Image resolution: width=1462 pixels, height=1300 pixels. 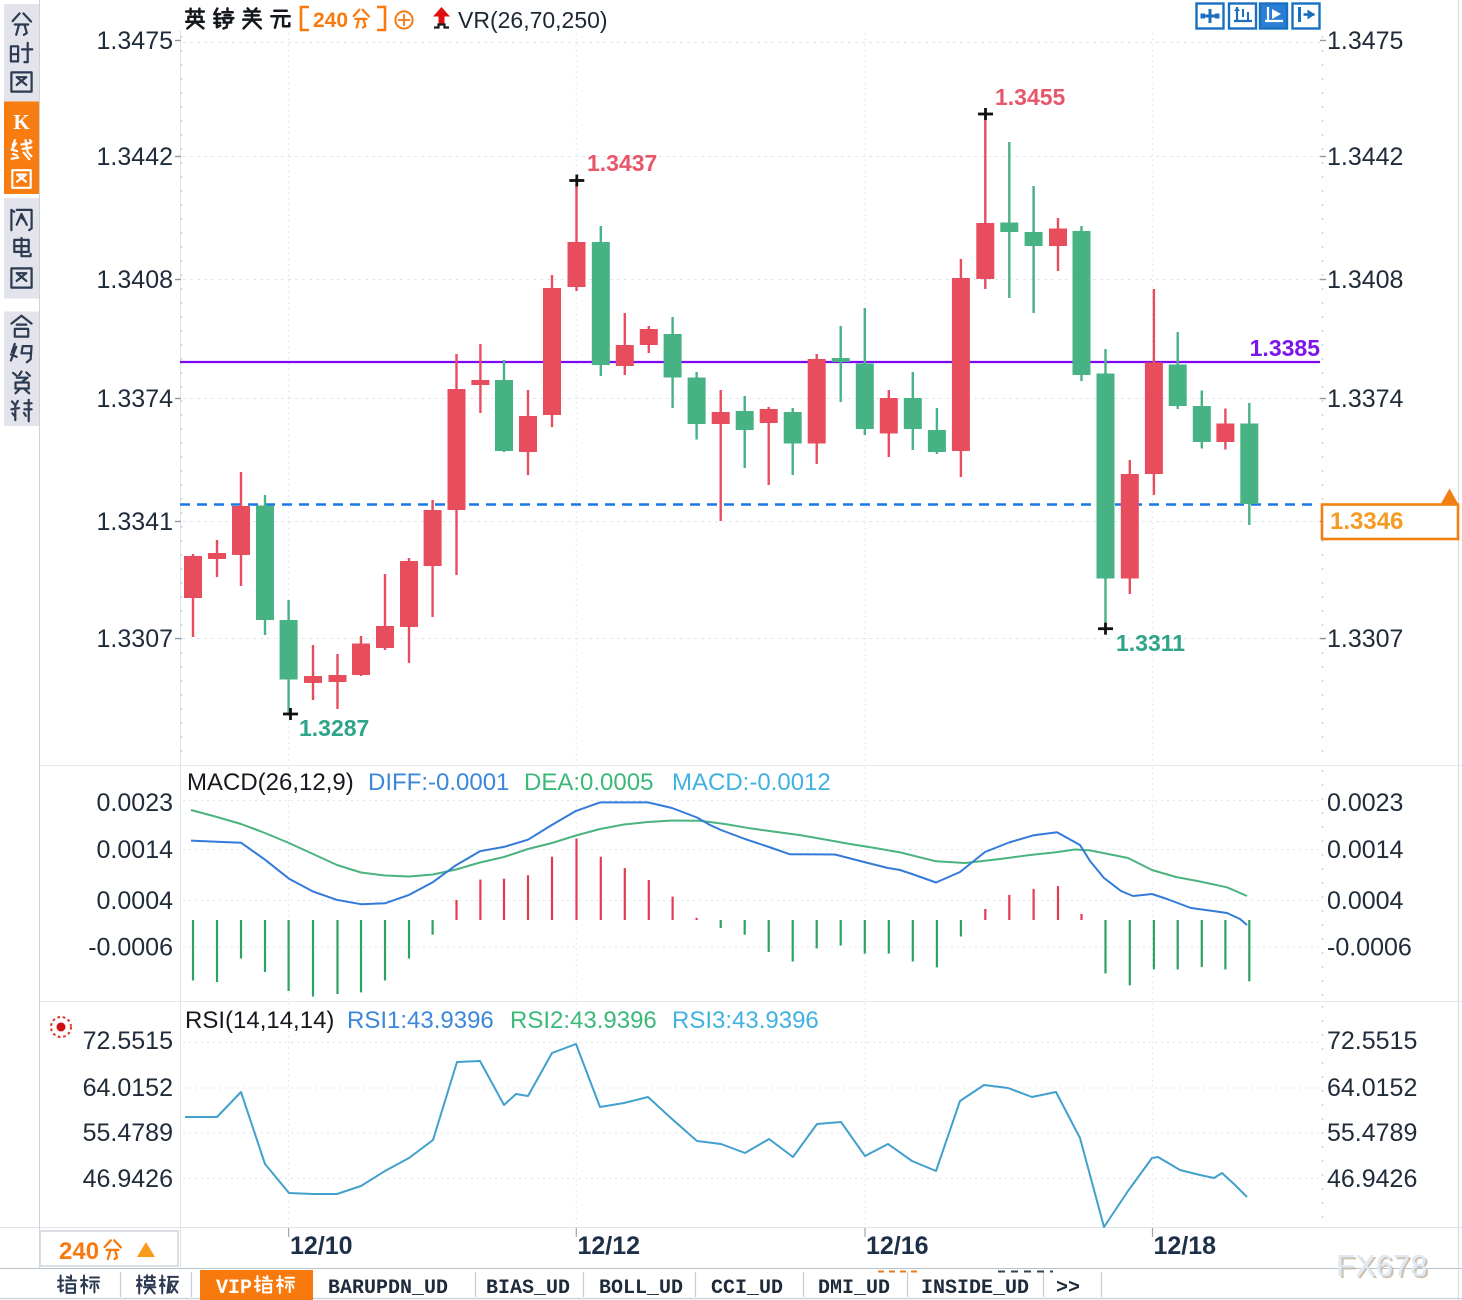 I want to click on svg-text: RSI3:43.9396, so click(x=745, y=1020).